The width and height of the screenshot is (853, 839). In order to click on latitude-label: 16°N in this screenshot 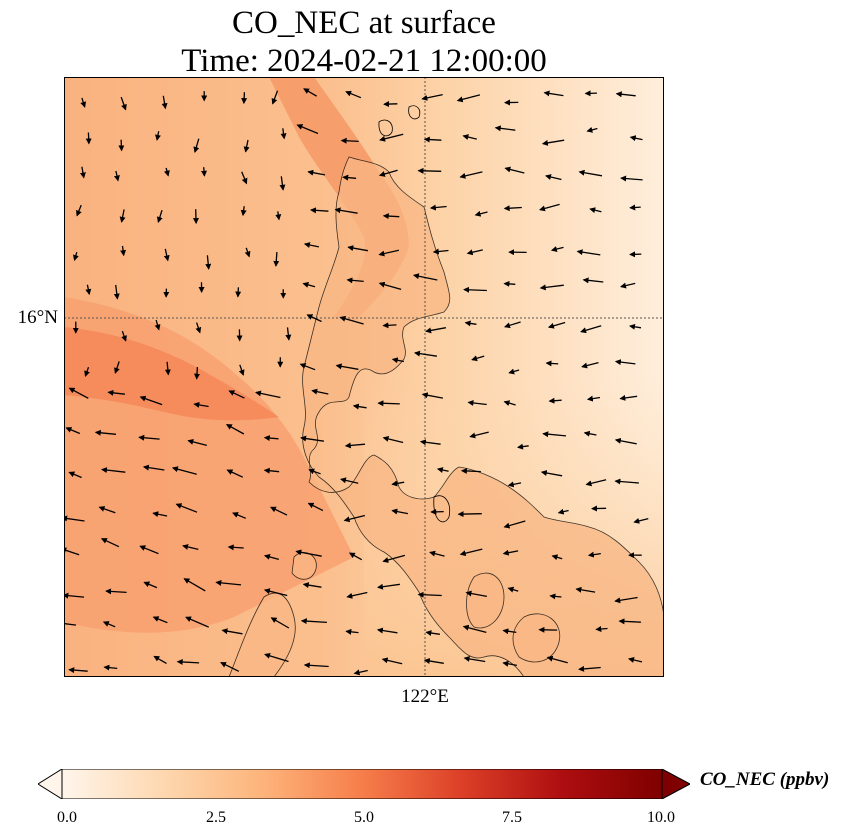, I will do `click(37, 317)`.